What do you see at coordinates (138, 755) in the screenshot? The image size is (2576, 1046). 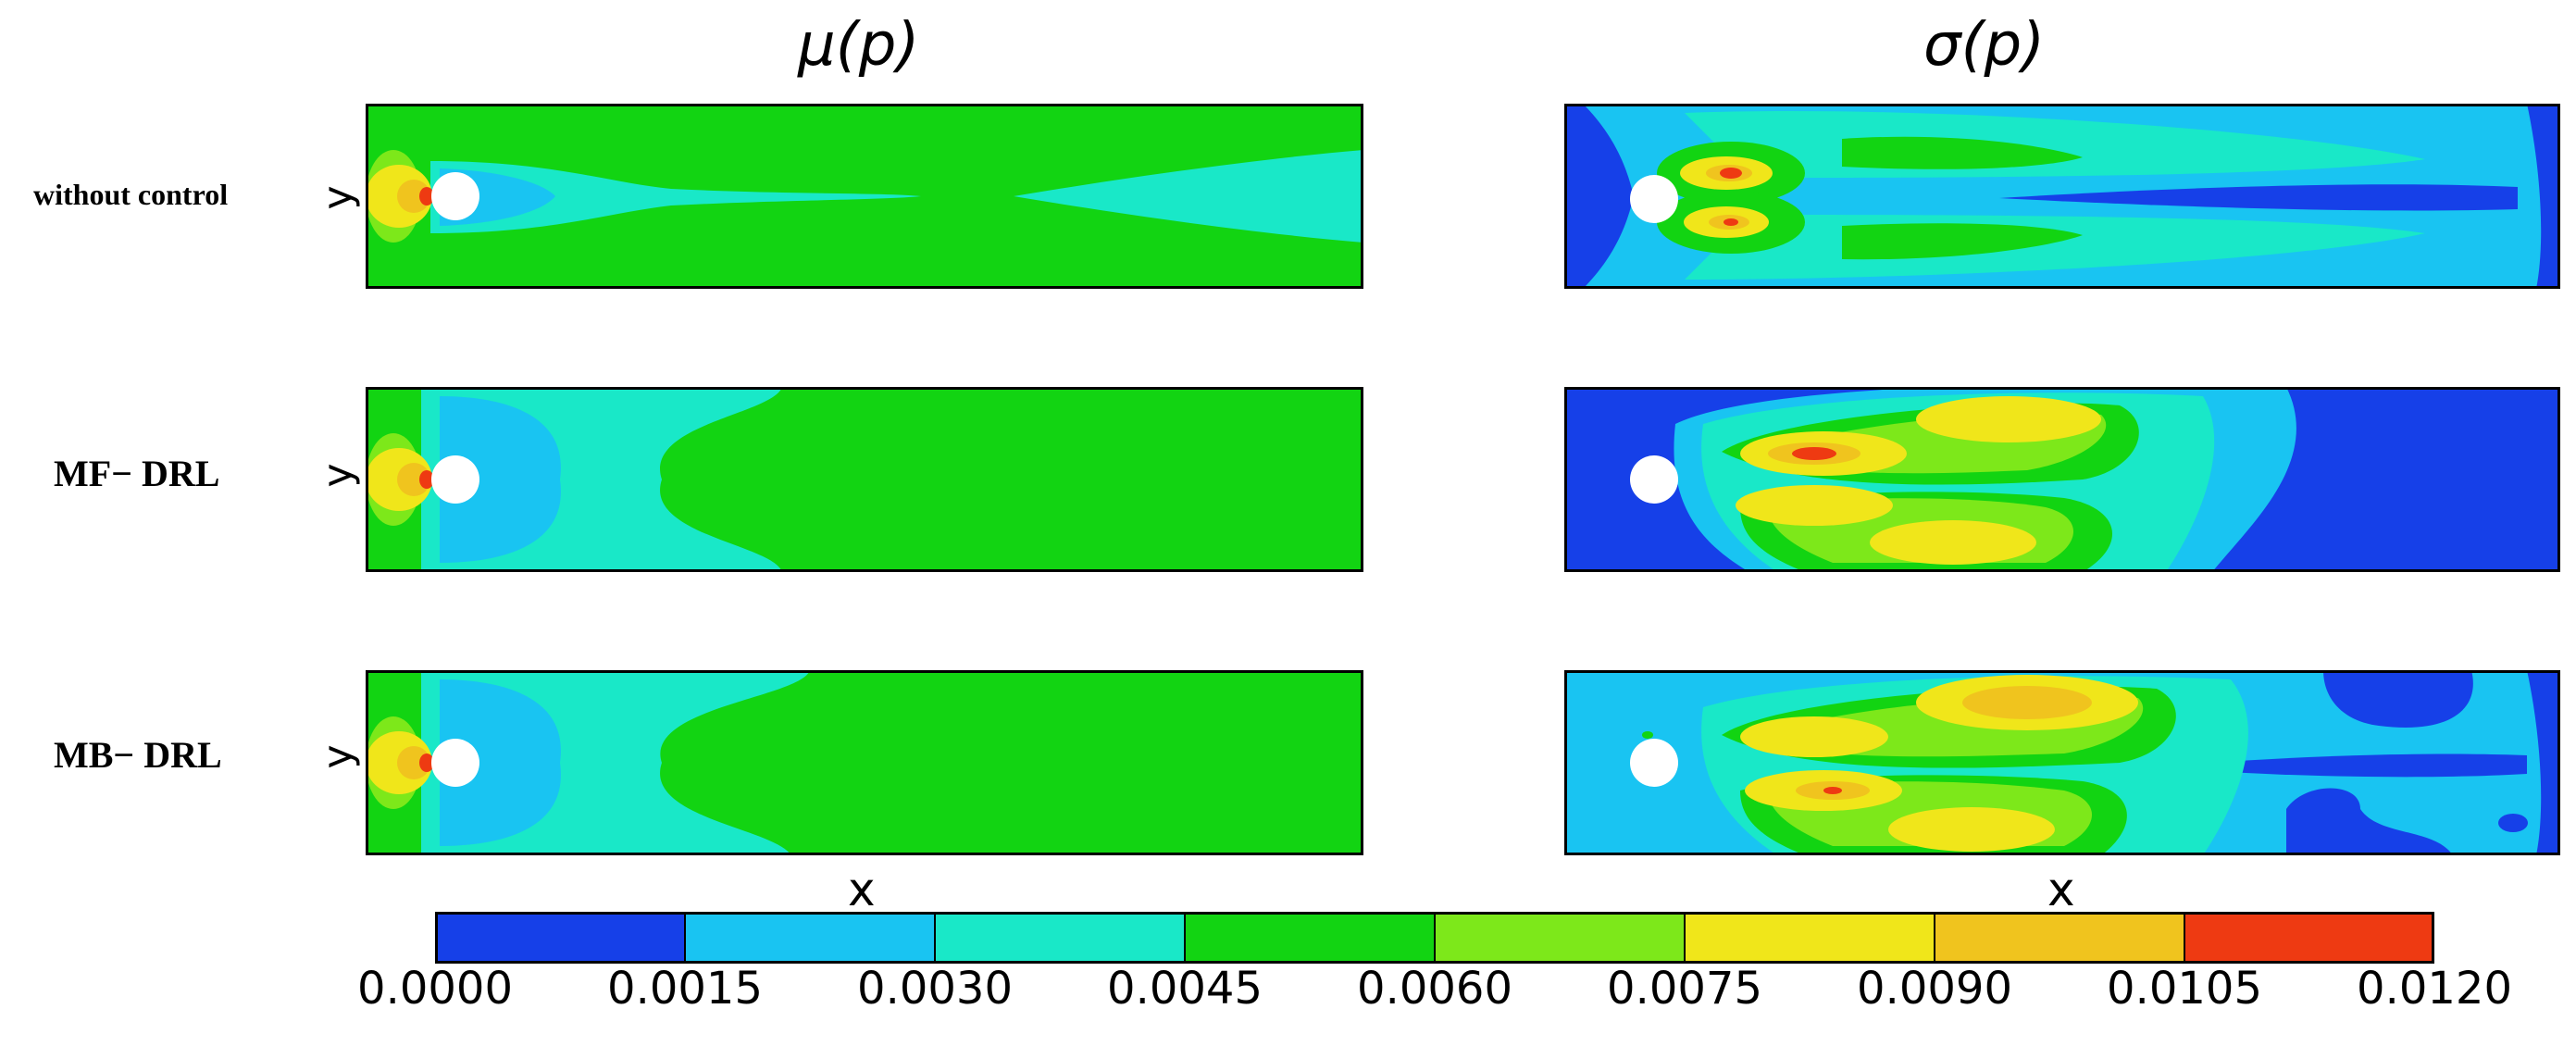 I see `row-label-mb-drl: MB− DRL` at bounding box center [138, 755].